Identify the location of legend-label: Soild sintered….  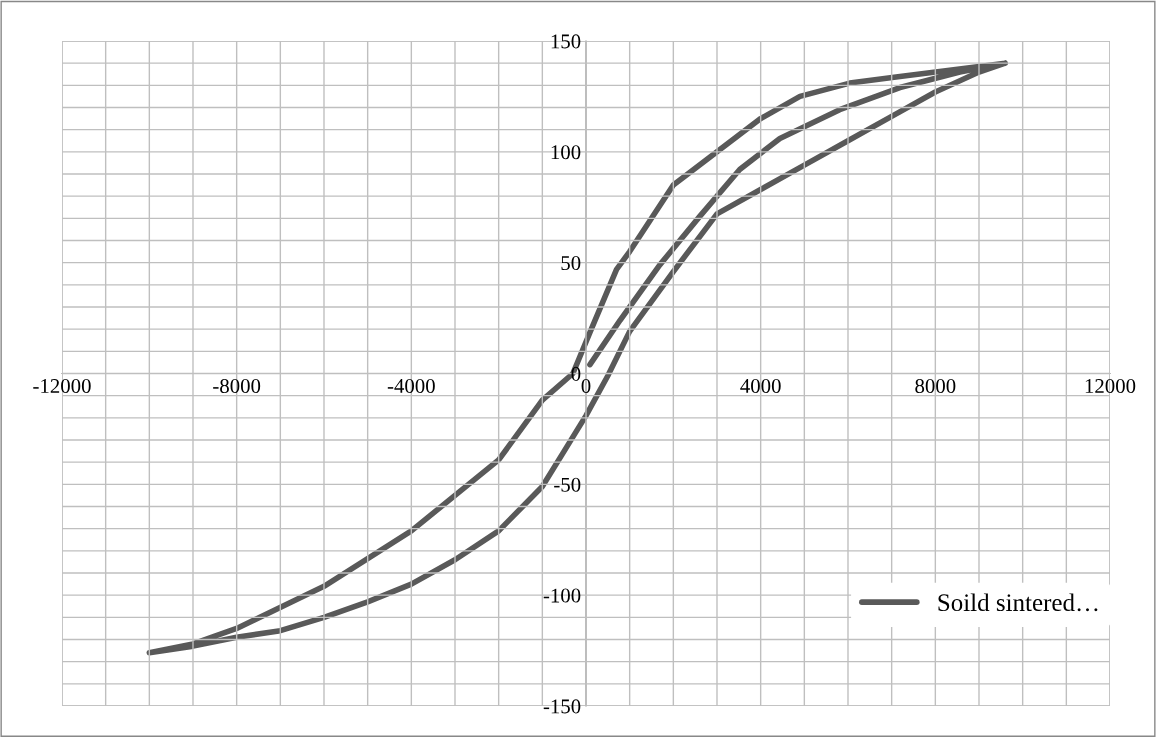
(1018, 602).